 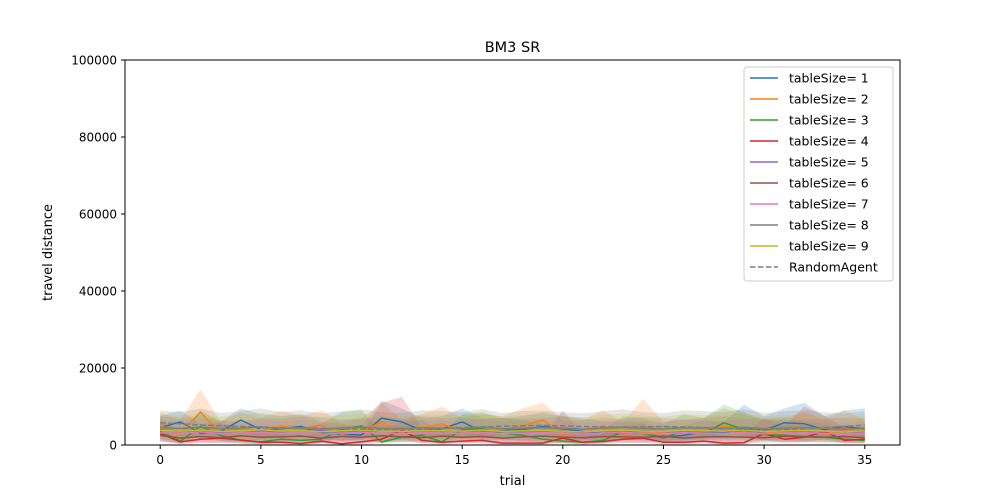 What do you see at coordinates (829, 246) in the screenshot?
I see `legend-label: tableSize= 9` at bounding box center [829, 246].